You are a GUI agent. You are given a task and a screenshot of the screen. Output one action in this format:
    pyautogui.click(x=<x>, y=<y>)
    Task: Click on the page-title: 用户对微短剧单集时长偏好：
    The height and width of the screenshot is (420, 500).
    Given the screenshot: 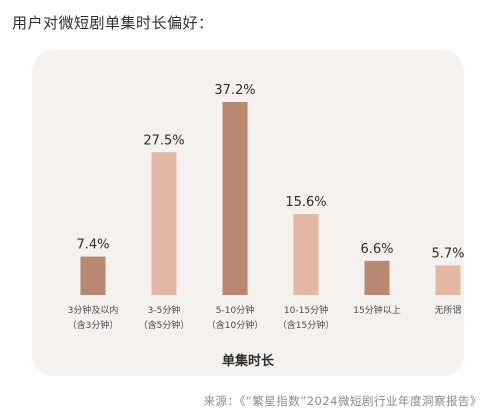 What is the action you would take?
    pyautogui.click(x=113, y=23)
    